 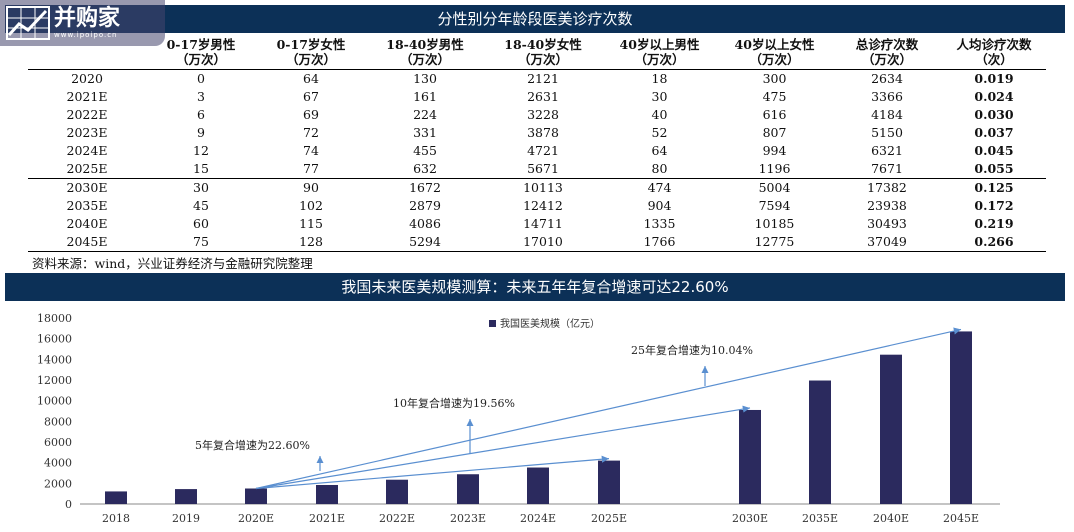 What do you see at coordinates (543, 187) in the screenshot?
I see `table-cell: 10113` at bounding box center [543, 187].